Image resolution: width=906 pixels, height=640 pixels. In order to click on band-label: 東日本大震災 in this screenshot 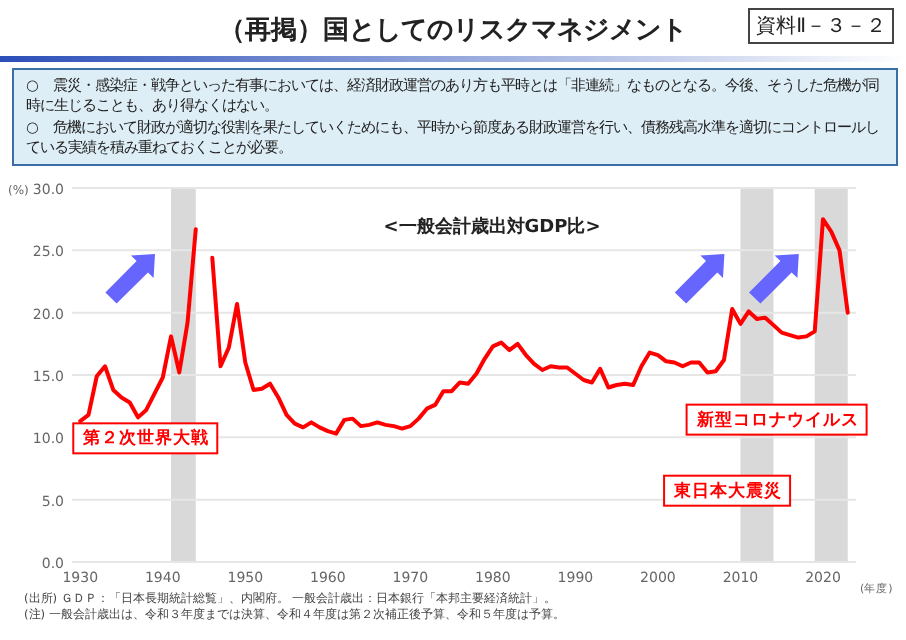, I will do `click(727, 490)`.